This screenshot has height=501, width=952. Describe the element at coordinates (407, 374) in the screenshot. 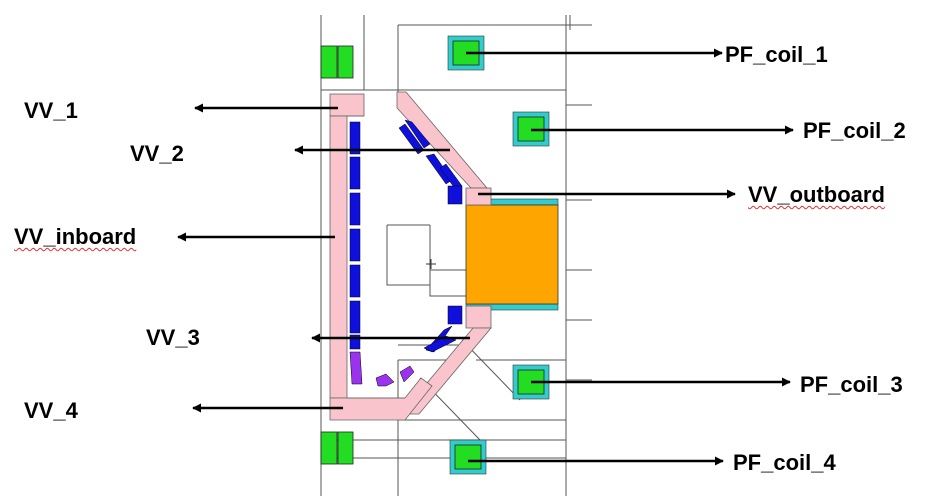

I see `divertor-outer-plate` at that location.